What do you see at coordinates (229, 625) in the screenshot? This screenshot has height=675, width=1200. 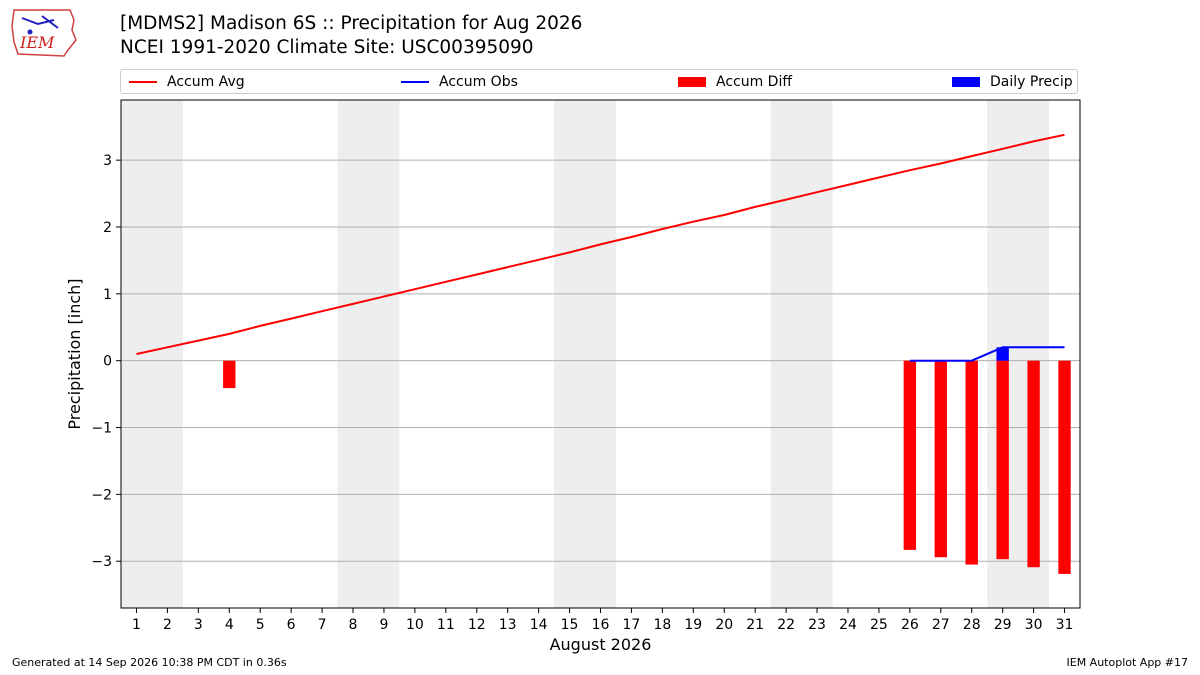 I see `x-tick-label: 4` at bounding box center [229, 625].